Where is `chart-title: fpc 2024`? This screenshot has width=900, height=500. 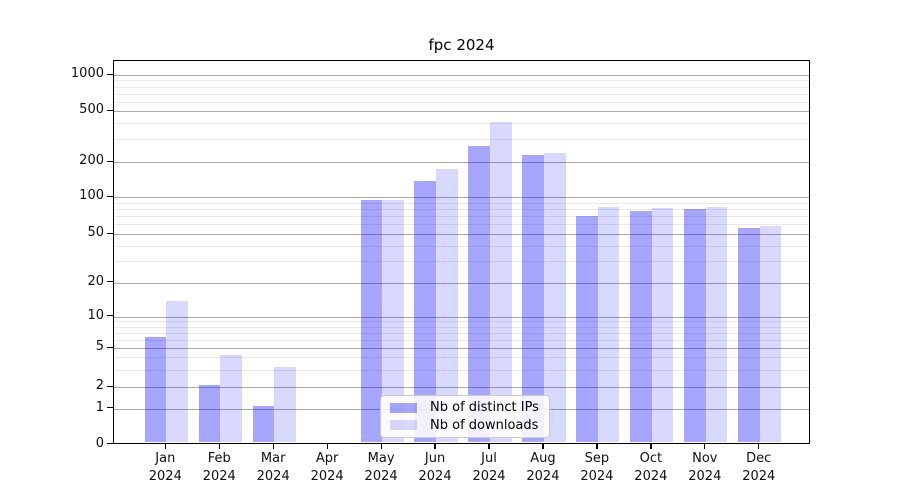 chart-title: fpc 2024 is located at coordinates (461, 45).